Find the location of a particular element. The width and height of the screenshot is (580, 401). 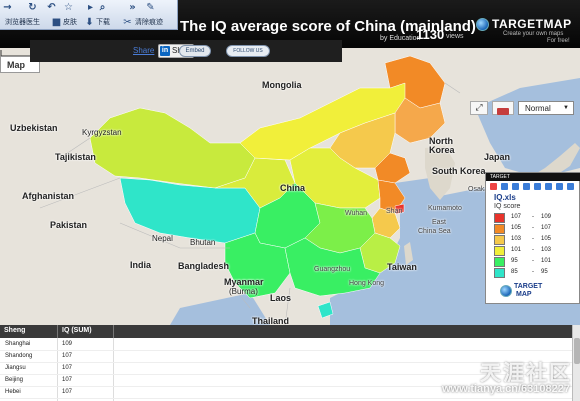

browser-toolbar: → ↻ ↶ ☆ ▸ ⌕ » ✎ 浏览器医生 ■ 皮肤 ⬇ 下载 ✂ 清除痕迹 is located at coordinates (89, 15).